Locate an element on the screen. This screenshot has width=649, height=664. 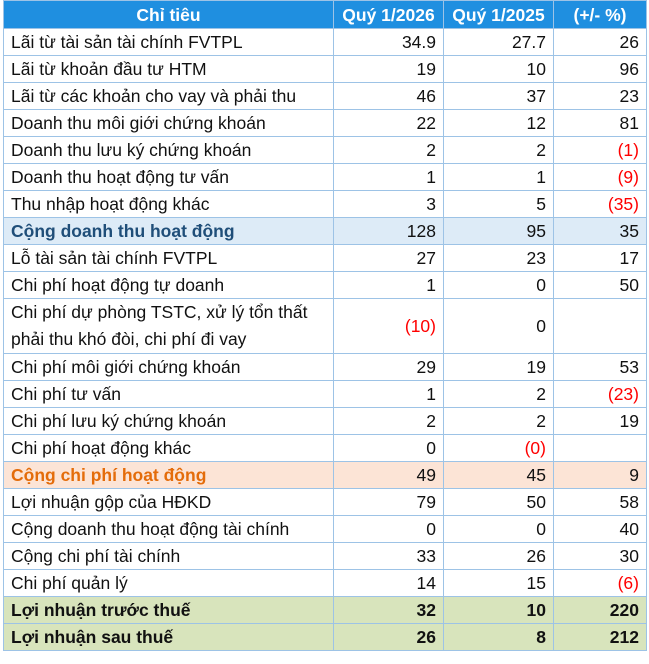
value-q1-2025: 50 is located at coordinates (498, 502).